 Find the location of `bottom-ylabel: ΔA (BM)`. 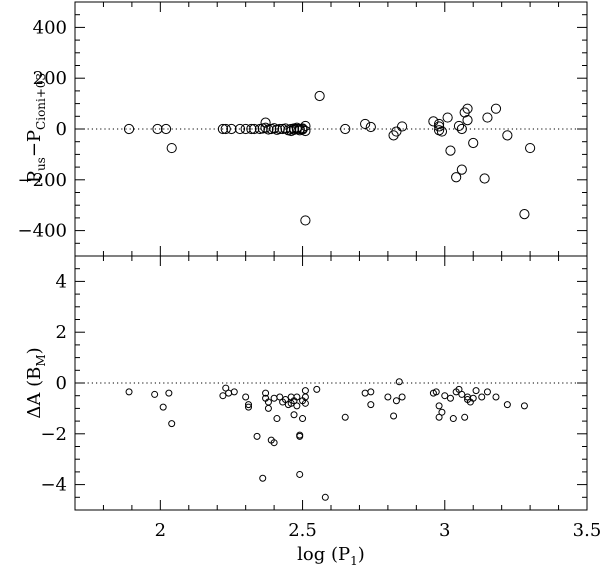

bottom-ylabel: ΔA (BM) is located at coordinates (36, 382).